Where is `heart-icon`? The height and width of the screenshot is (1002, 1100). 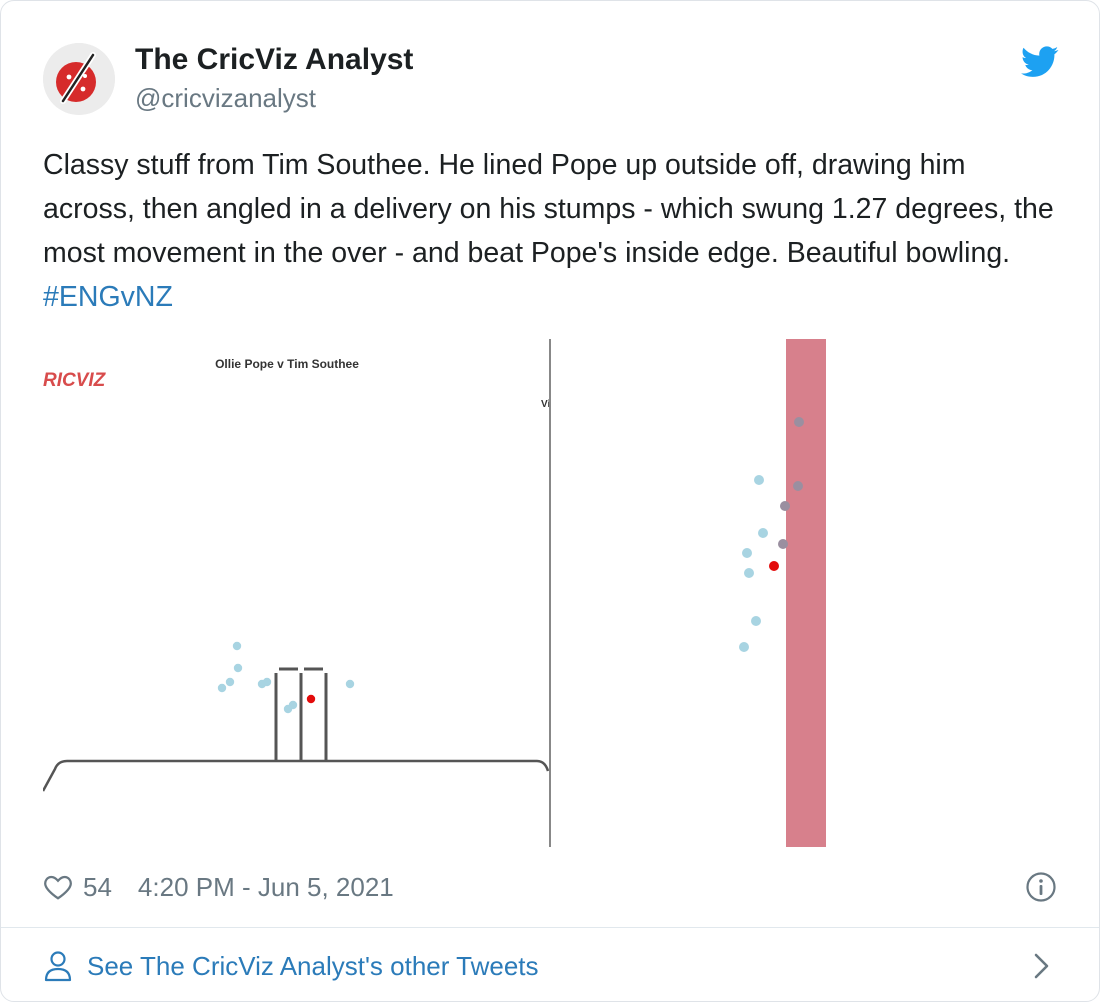
heart-icon is located at coordinates (58, 887).